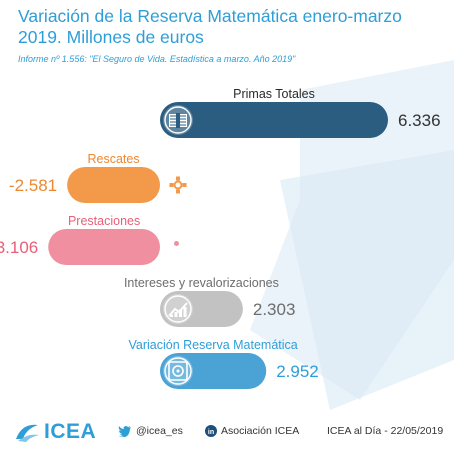  I want to click on money-stack-icon, so click(178, 120).